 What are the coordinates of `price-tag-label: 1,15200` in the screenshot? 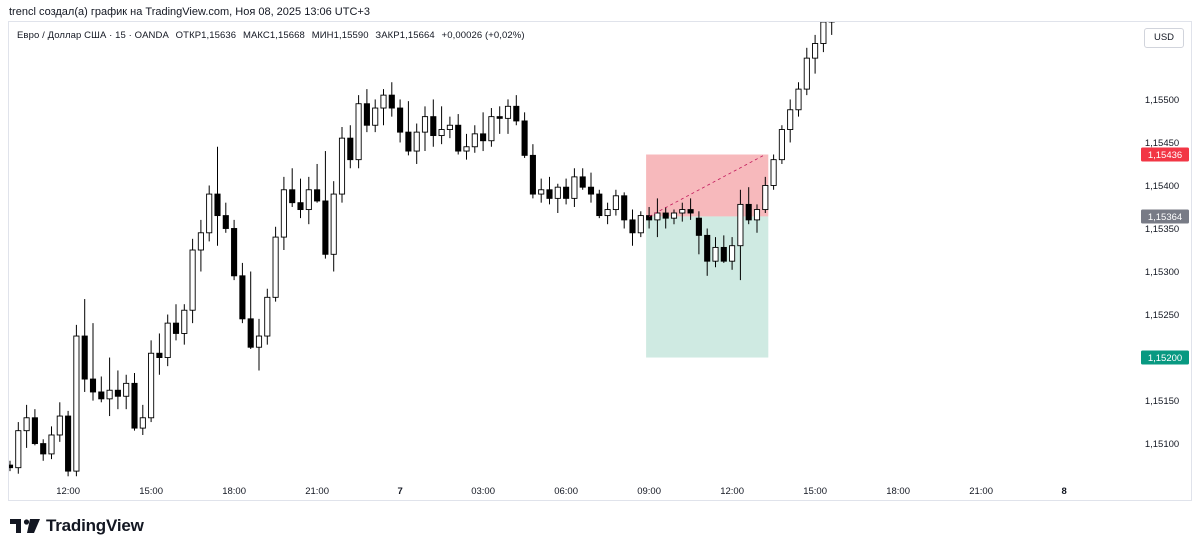 It's located at (1165, 358).